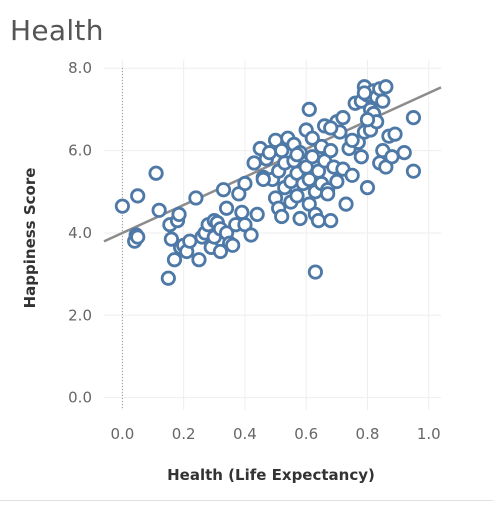 Image resolution: width=493 pixels, height=505 pixels. I want to click on y-tick-label-2: 4.0, so click(80, 233).